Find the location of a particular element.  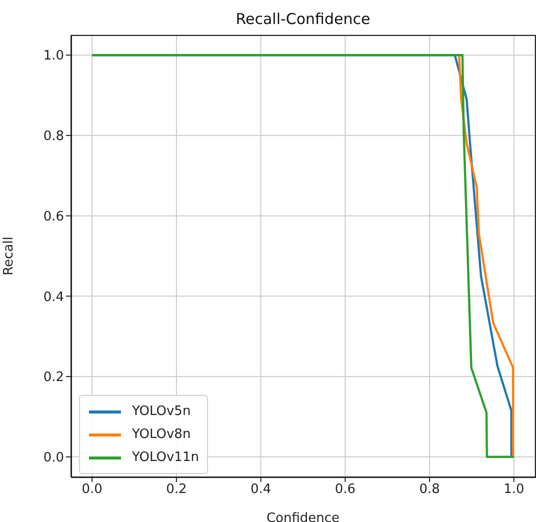

x-tick-label: 0.2 is located at coordinates (176, 490).